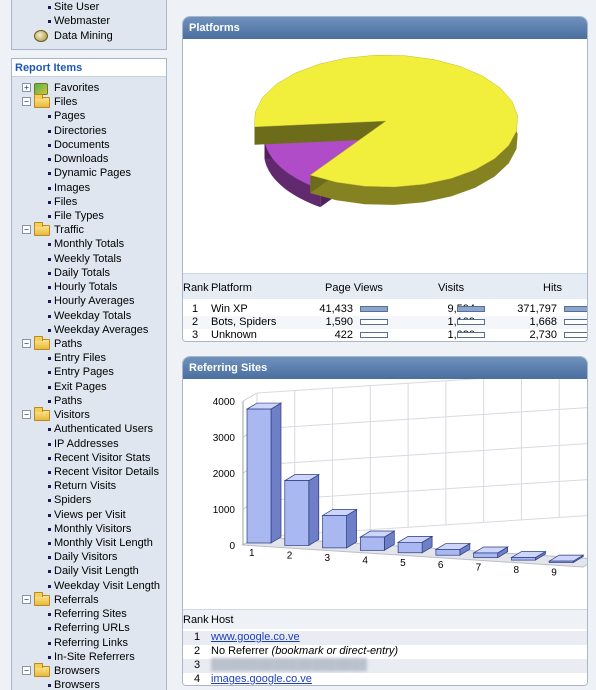  What do you see at coordinates (89, 401) in the screenshot?
I see `tree-item-paths: Paths` at bounding box center [89, 401].